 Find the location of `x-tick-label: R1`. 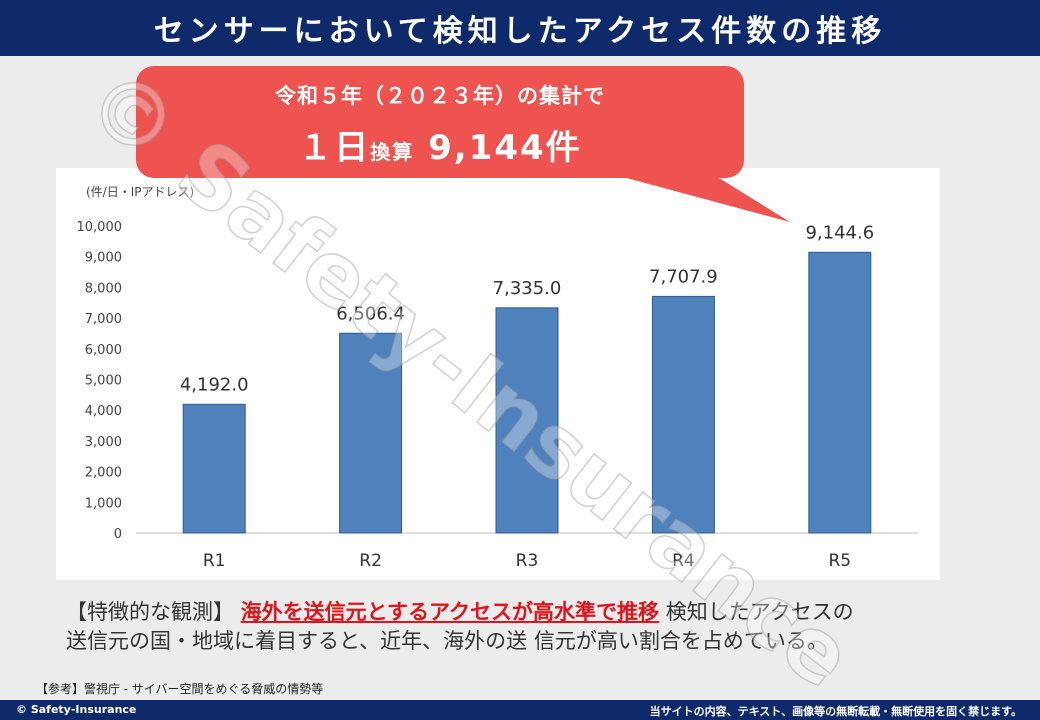

x-tick-label: R1 is located at coordinates (214, 561).